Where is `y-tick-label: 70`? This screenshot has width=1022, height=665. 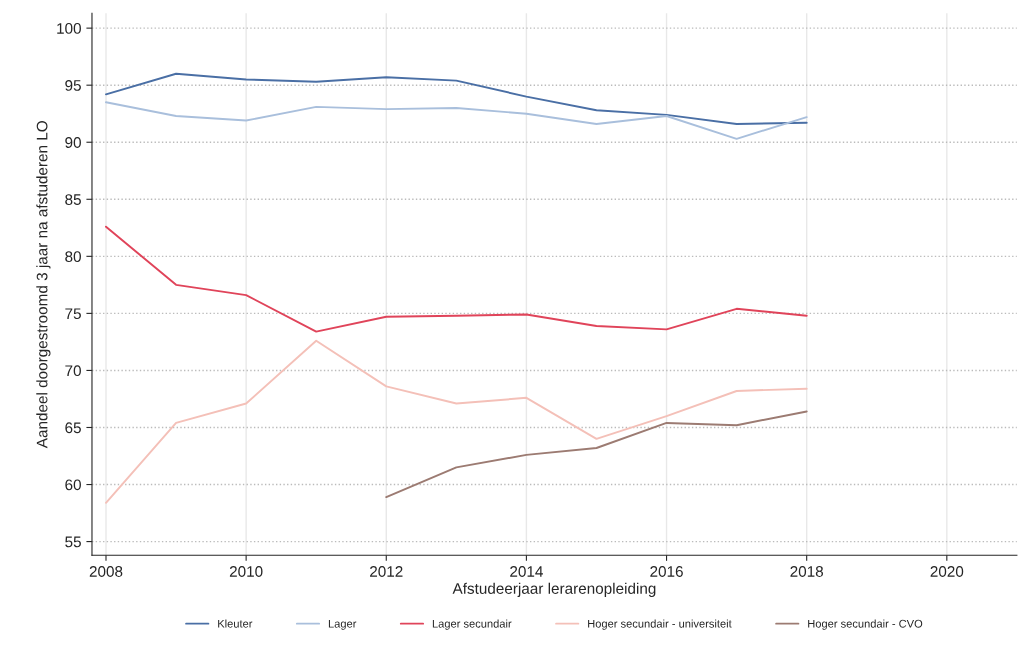 y-tick-label: 70 is located at coordinates (73, 371).